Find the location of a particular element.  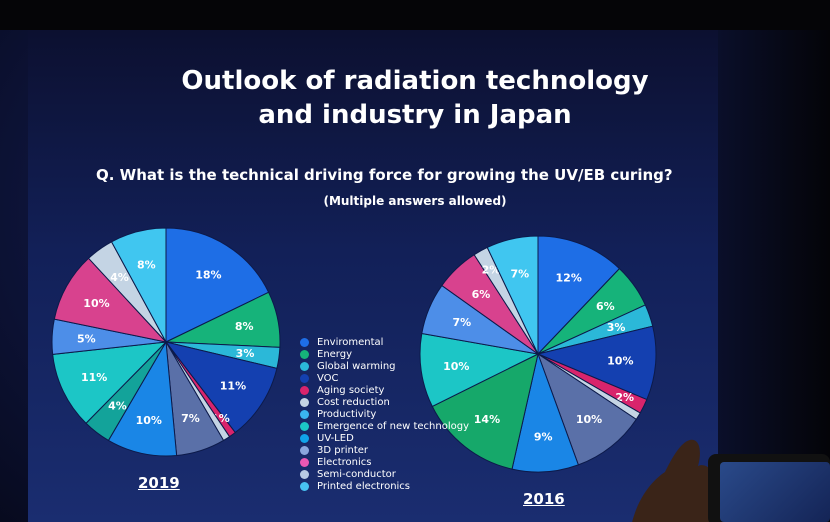

legend-item: Cost reduction is located at coordinates (384, 402).